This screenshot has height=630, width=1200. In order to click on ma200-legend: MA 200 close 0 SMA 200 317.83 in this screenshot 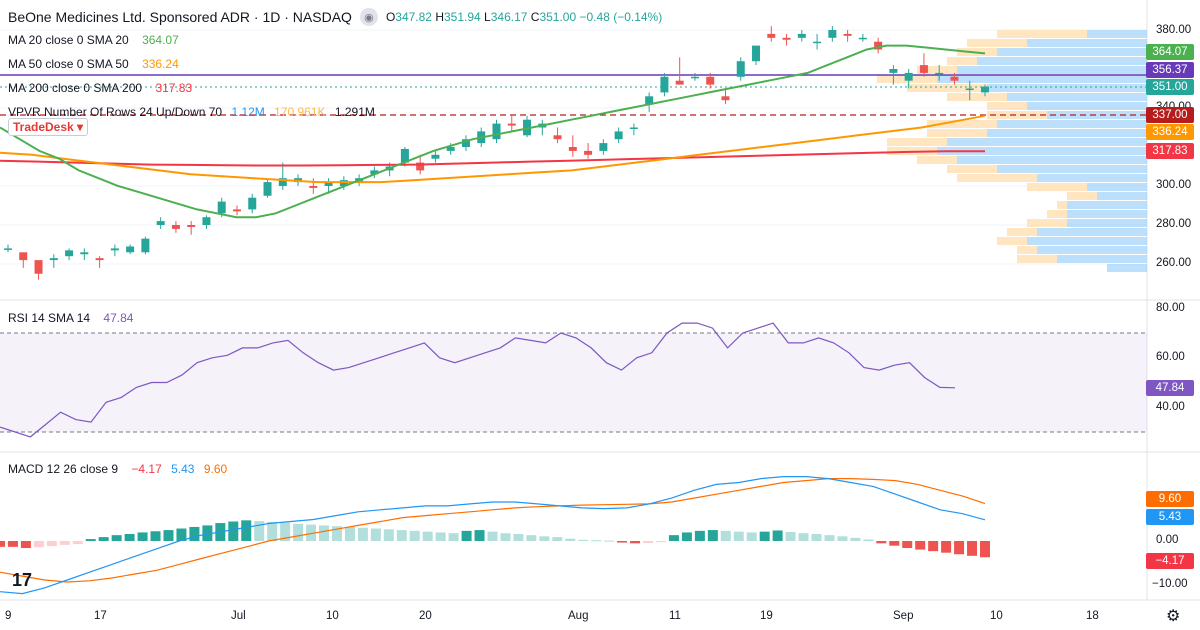, I will do `click(100, 88)`.